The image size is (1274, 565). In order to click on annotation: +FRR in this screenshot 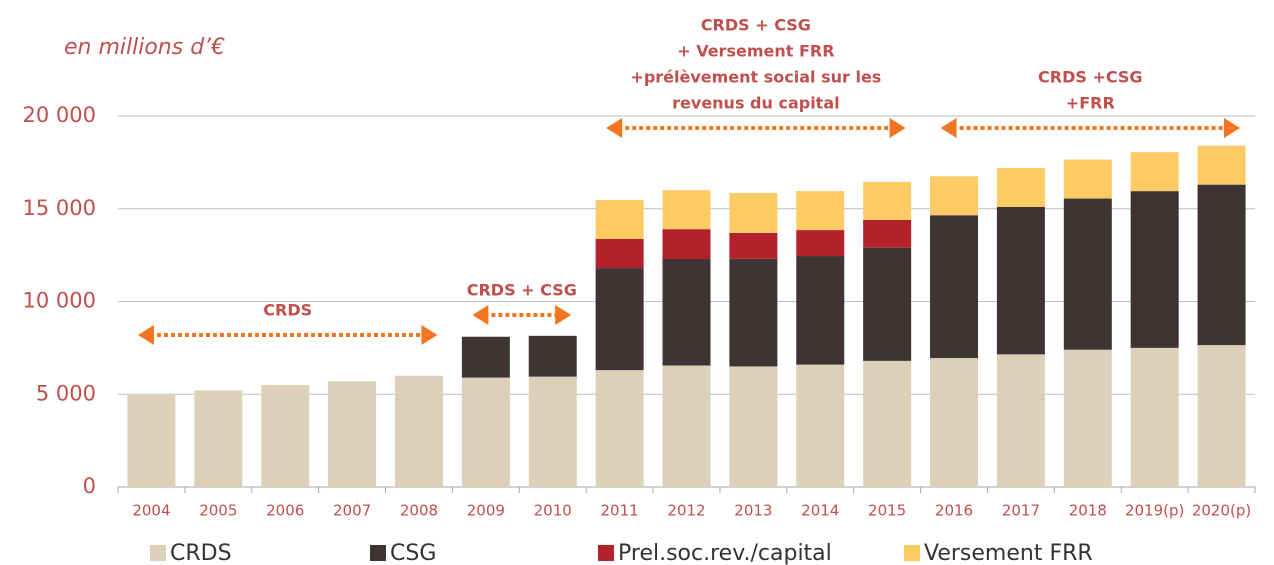, I will do `click(1090, 103)`.